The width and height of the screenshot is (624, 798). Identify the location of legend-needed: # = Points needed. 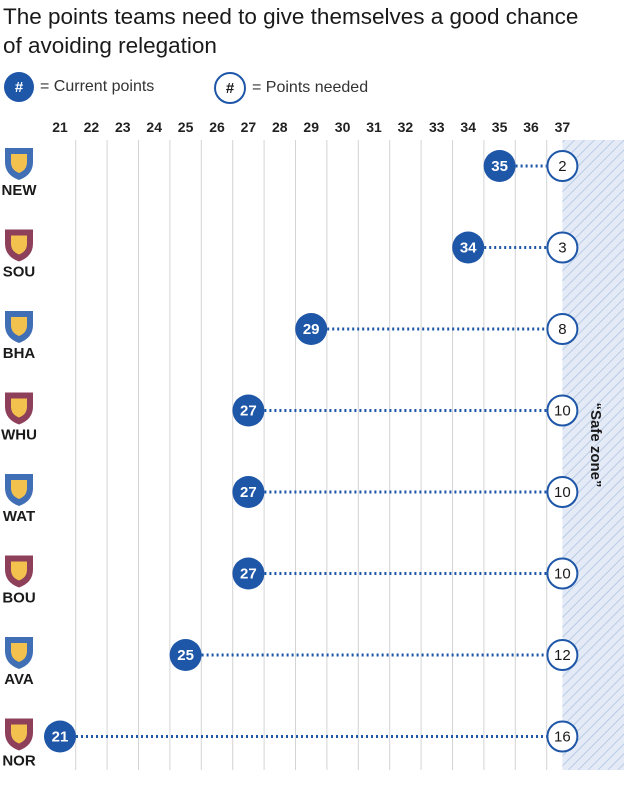
(291, 88).